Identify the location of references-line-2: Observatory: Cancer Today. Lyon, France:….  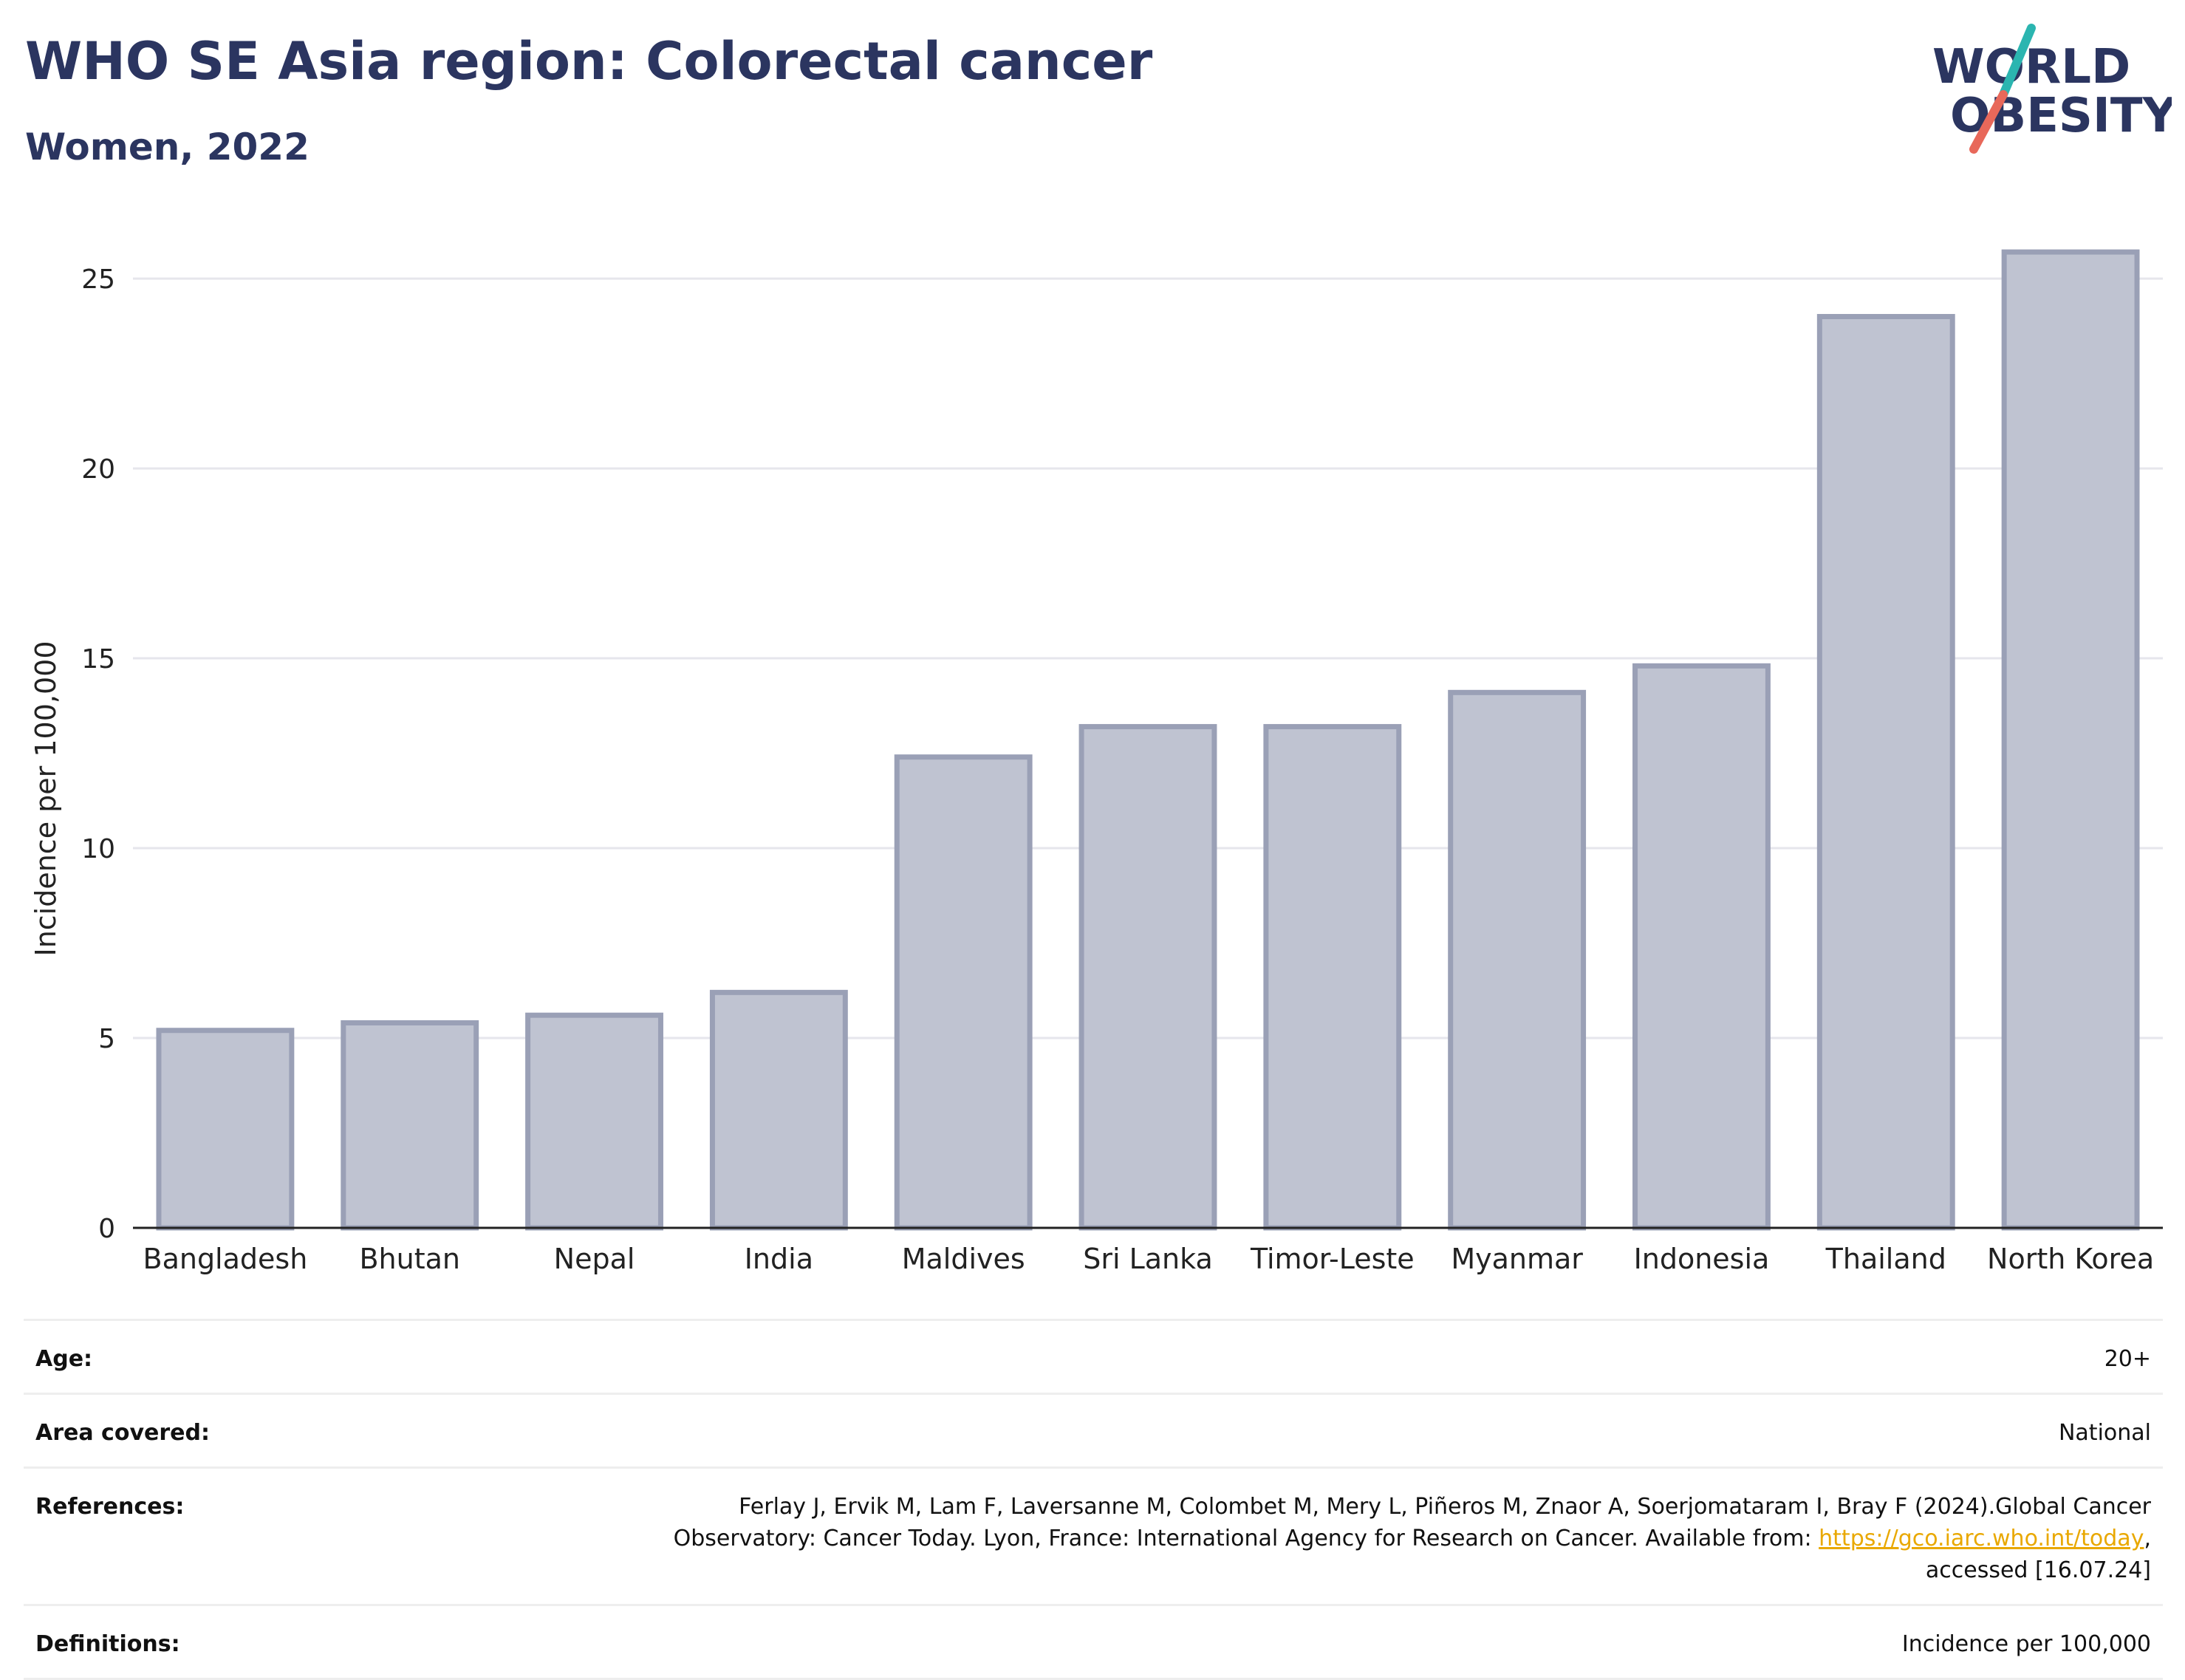
(1352, 1538).